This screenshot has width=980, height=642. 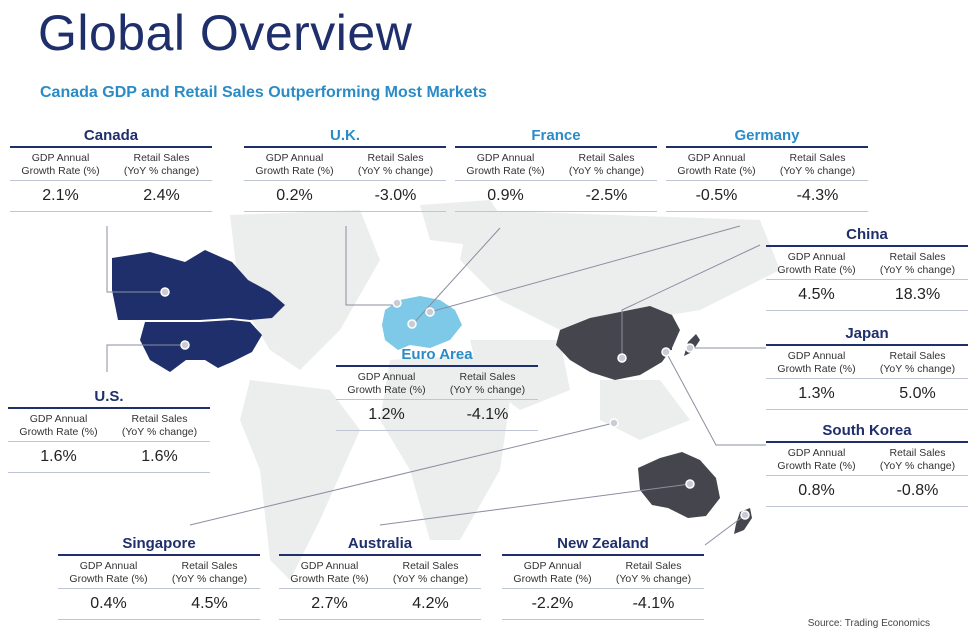 What do you see at coordinates (445, 447) in the screenshot?
I see `africa-shape` at bounding box center [445, 447].